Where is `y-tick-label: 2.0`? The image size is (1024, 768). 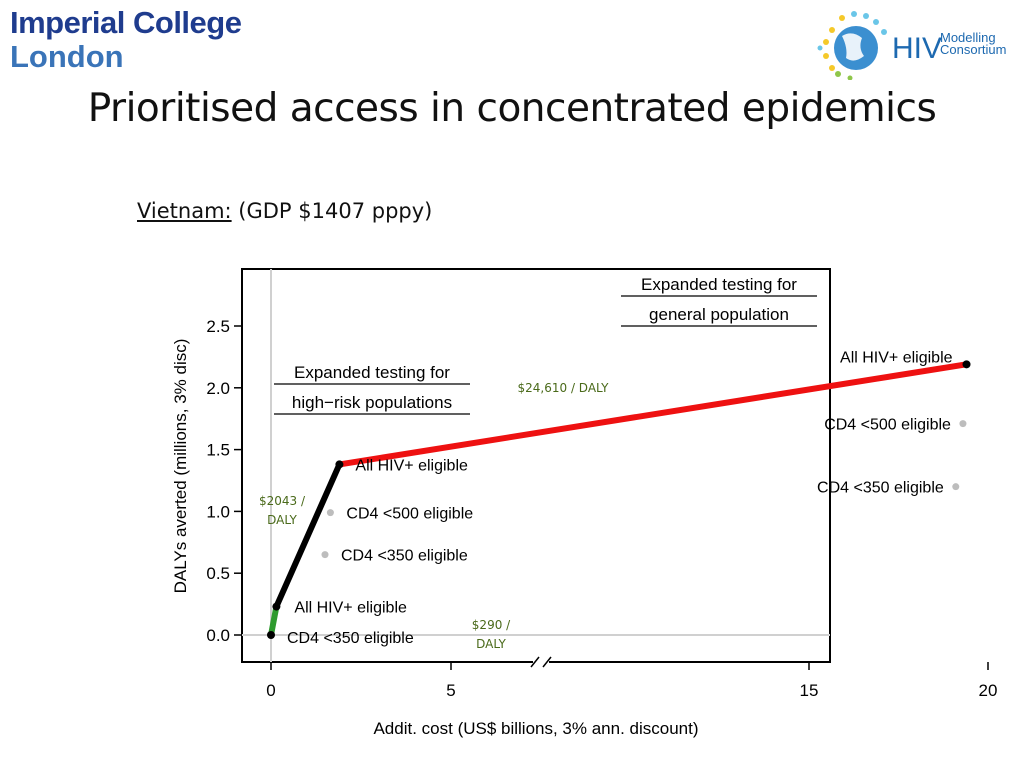
y-tick-label: 2.0 is located at coordinates (218, 388).